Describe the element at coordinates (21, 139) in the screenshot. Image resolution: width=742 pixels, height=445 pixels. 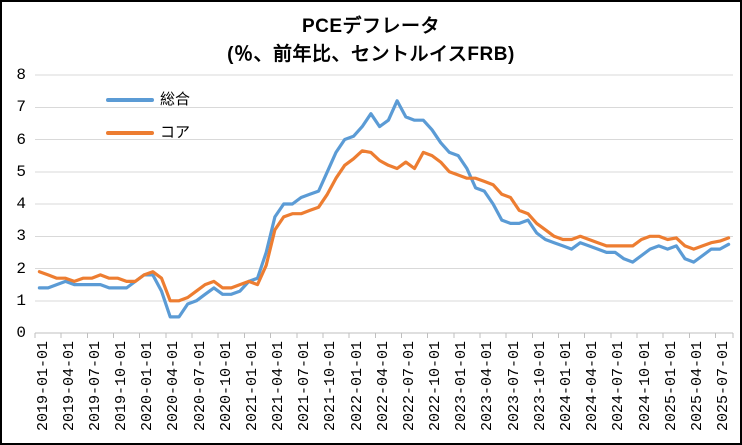
I see `y-axis-tick-label: 6` at that location.